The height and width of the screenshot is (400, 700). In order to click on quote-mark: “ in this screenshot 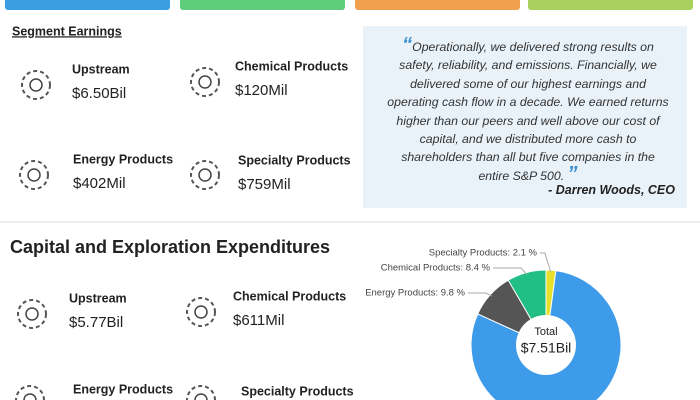, I will do `click(407, 45)`.